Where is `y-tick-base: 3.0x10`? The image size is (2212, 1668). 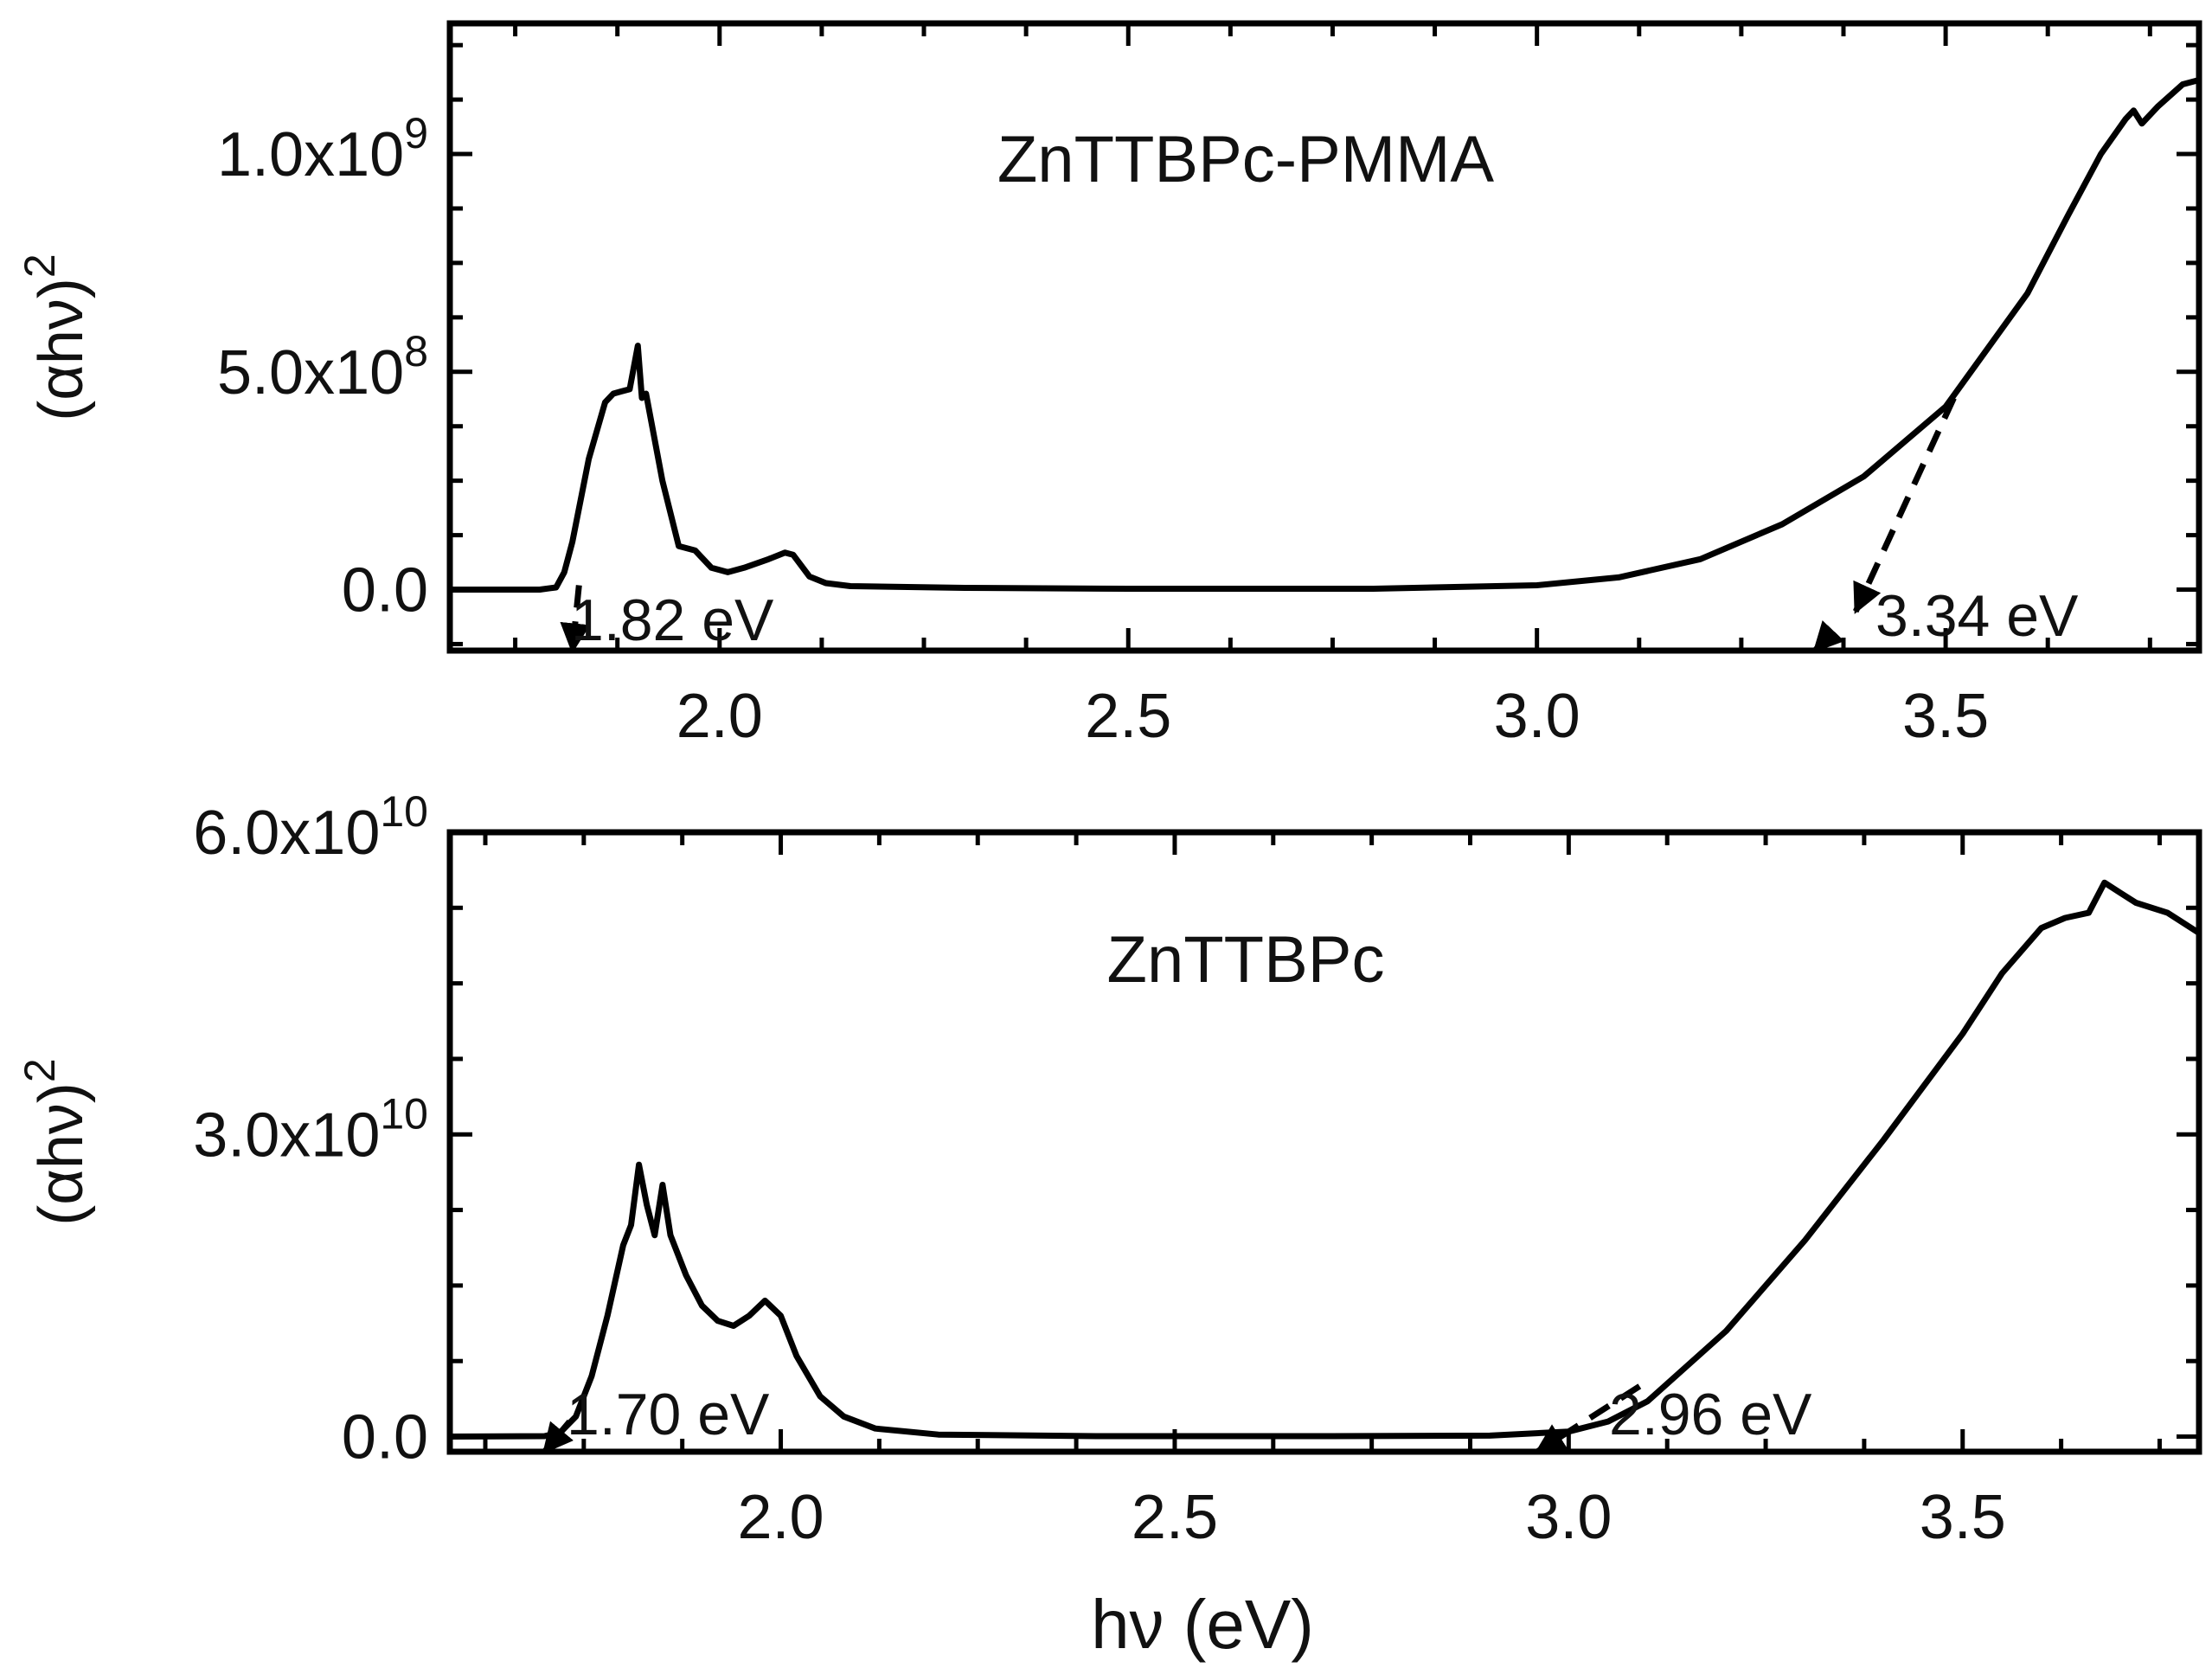 y-tick-base: 3.0x10 is located at coordinates (286, 1135).